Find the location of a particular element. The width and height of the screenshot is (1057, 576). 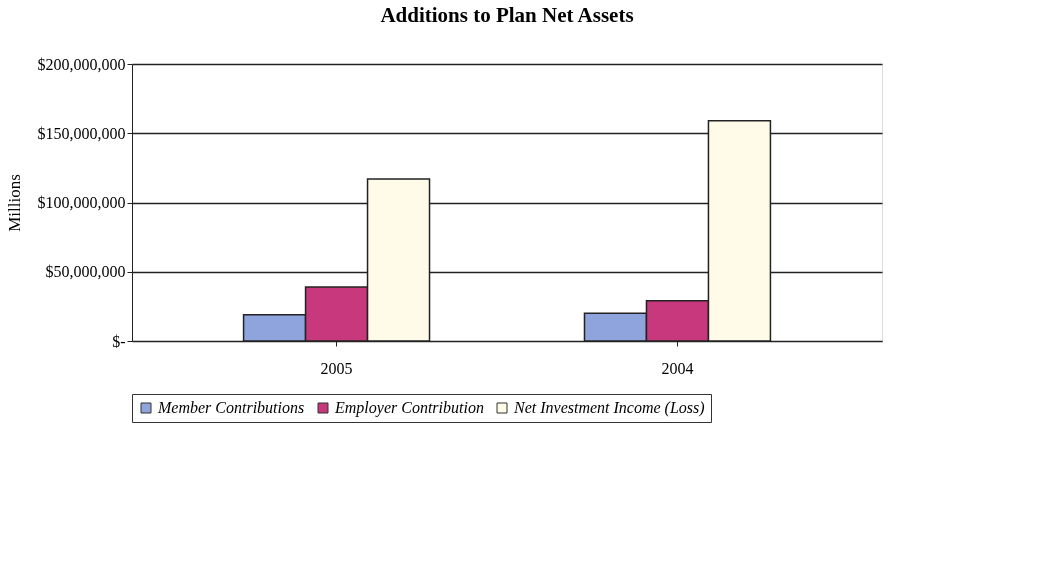

y-tick-label: $50,000,000 is located at coordinates (85, 272).